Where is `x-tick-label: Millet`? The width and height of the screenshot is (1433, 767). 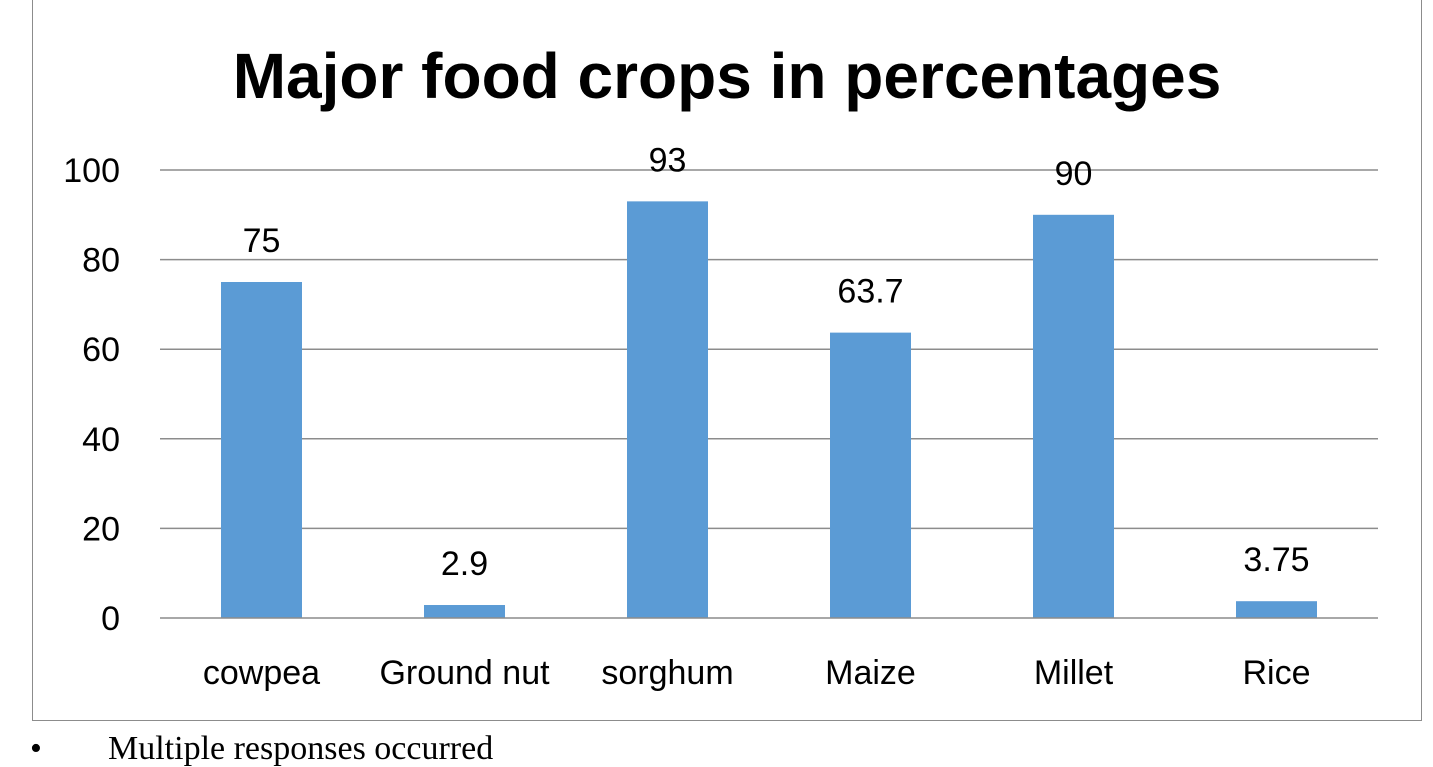 x-tick-label: Millet is located at coordinates (1074, 673).